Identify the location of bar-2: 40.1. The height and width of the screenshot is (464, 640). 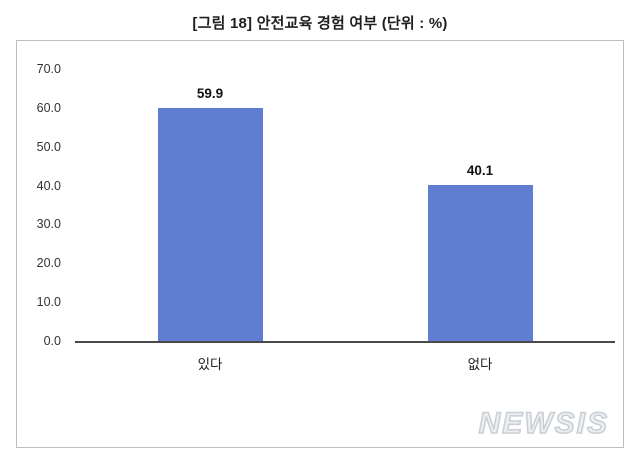
(480, 252).